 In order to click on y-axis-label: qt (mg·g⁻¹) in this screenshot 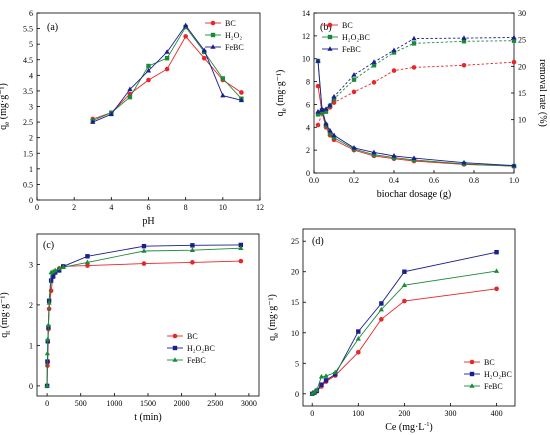, I will do `click(6, 315)`.